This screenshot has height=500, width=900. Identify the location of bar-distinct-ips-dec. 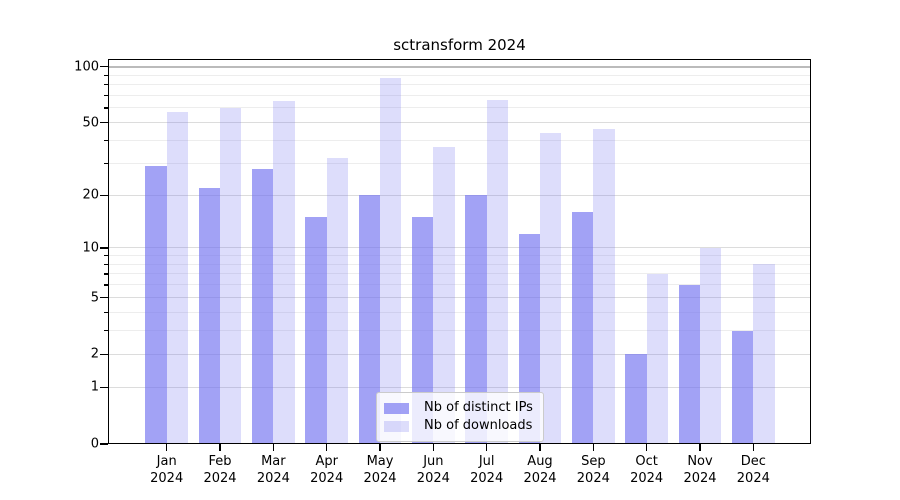
(743, 387).